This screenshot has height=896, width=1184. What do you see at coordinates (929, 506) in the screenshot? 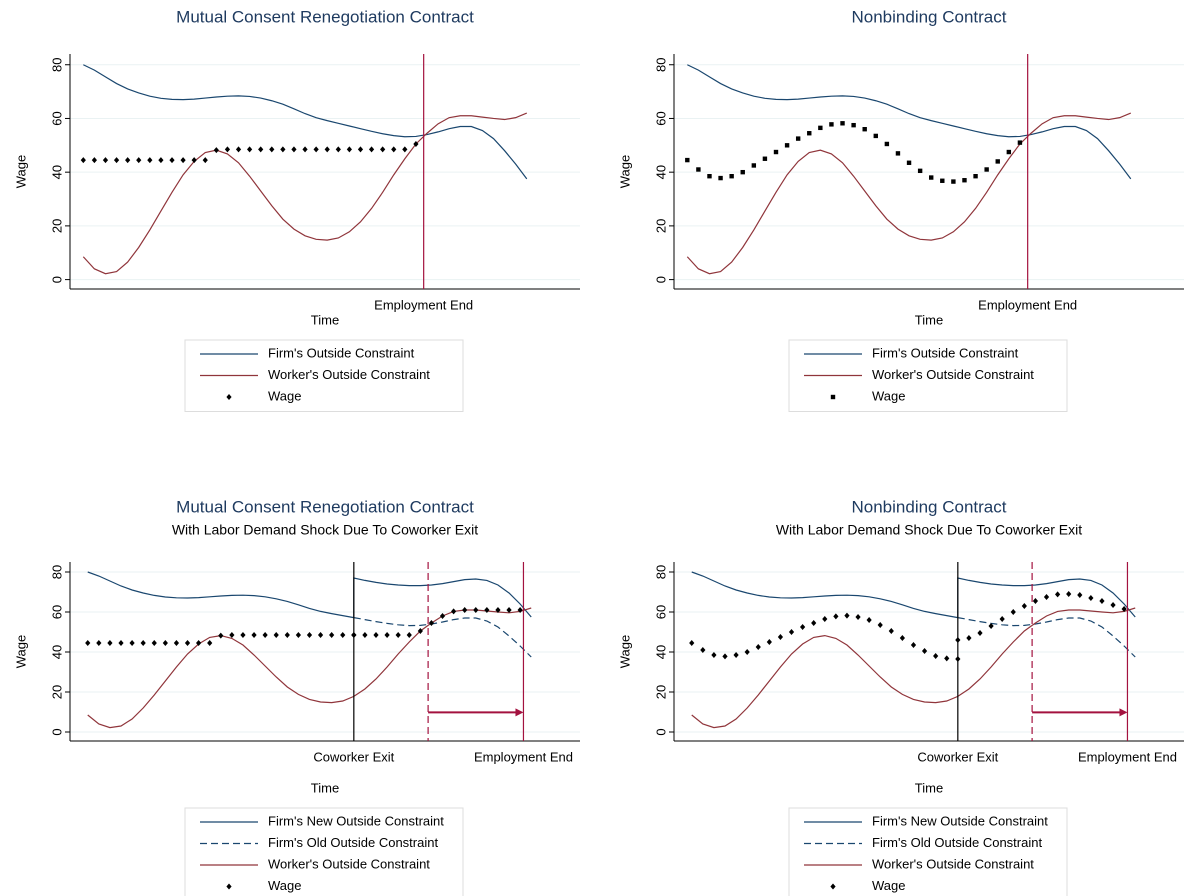
I see `chart-title: Nonbinding Contract` at bounding box center [929, 506].